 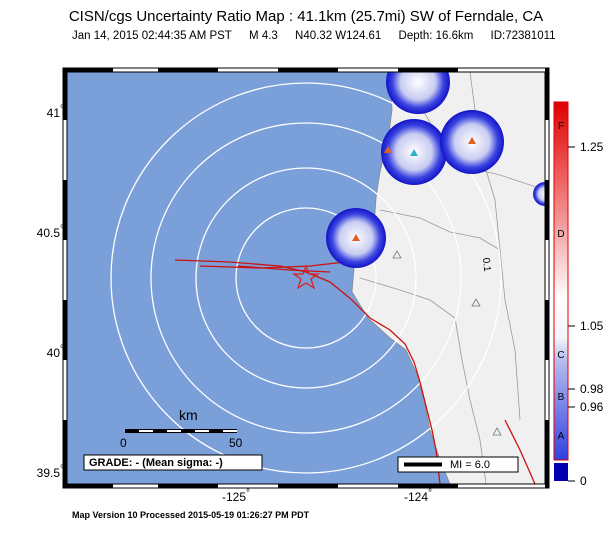 I want to click on colorbar-value-0: 0, so click(x=583, y=481).